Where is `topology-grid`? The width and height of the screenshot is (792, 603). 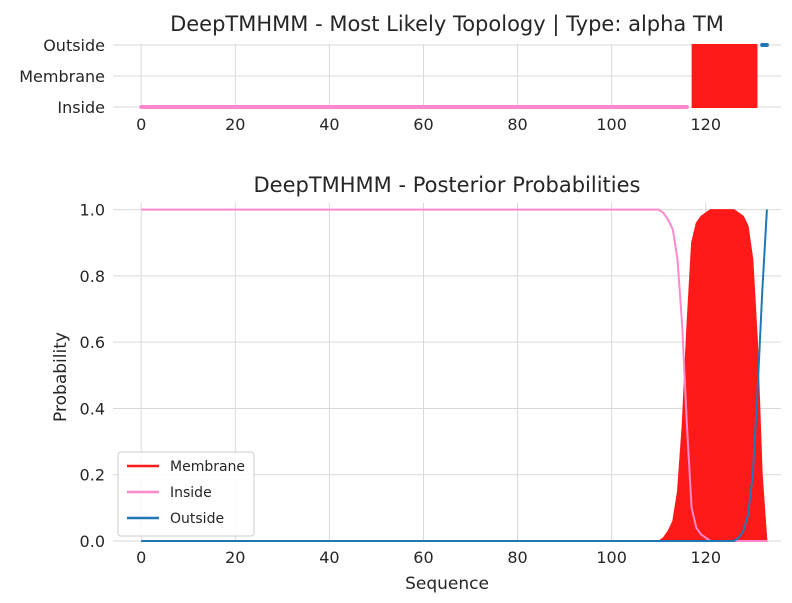 topology-grid is located at coordinates (447, 76).